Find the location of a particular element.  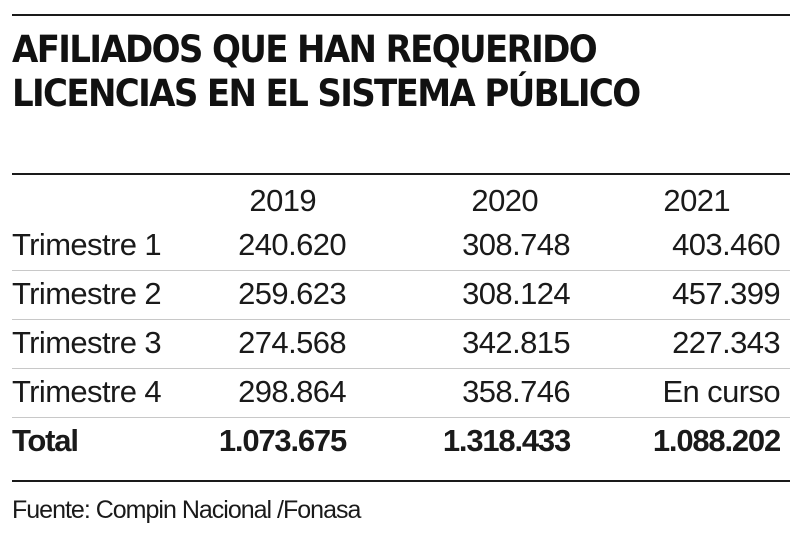

cell-2019: 259.623 is located at coordinates (292, 293).